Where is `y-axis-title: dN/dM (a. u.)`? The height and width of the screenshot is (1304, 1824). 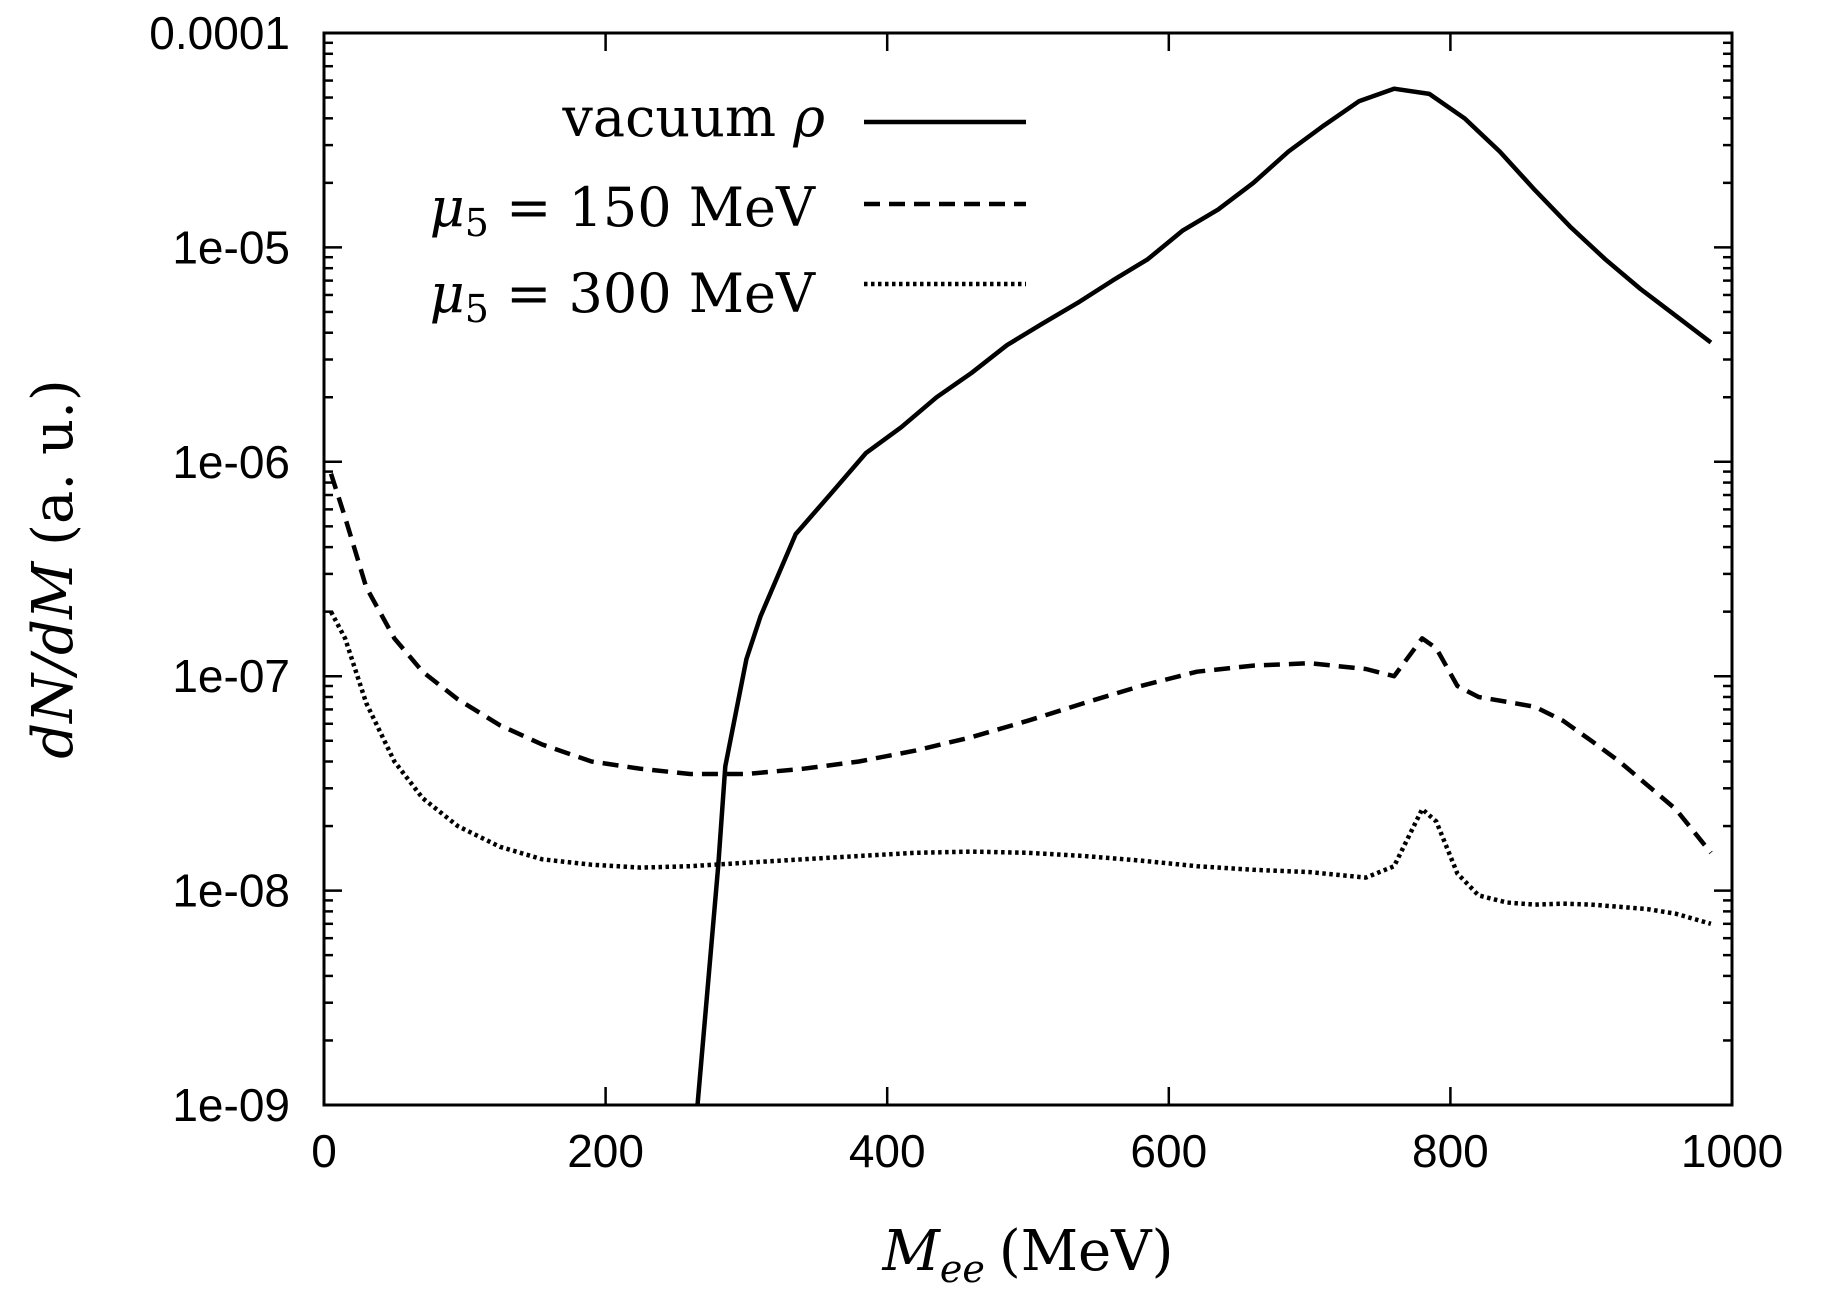 y-axis-title: dN/dM (a. u.) is located at coordinates (53, 568).